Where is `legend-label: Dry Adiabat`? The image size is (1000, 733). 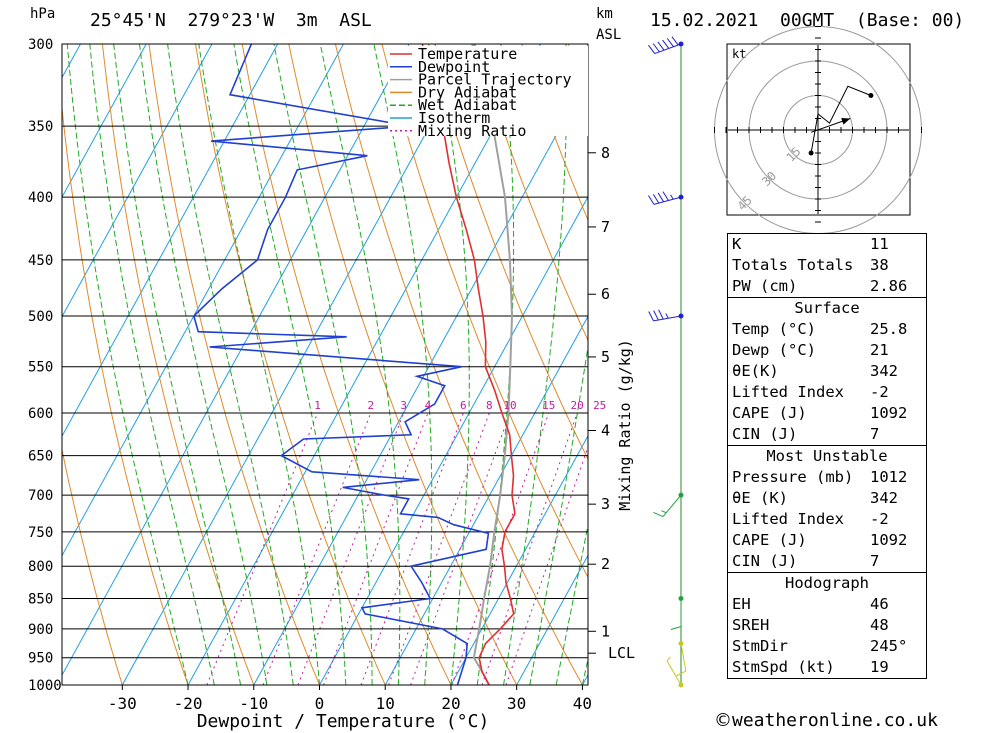
legend-label: Dry Adiabat is located at coordinates (467, 92).